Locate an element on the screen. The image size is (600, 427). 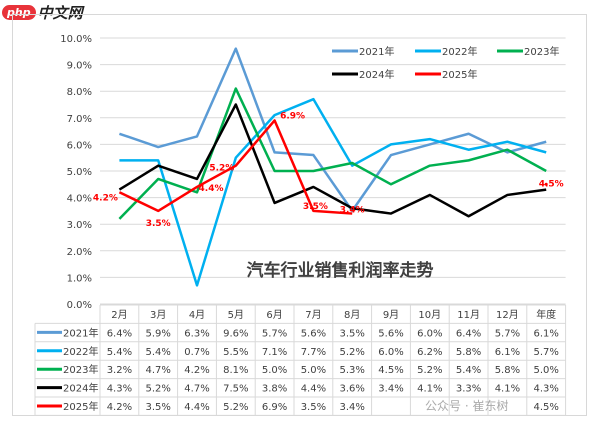
chart-title: 汽车行业销售利润率走势 is located at coordinates (340, 270).